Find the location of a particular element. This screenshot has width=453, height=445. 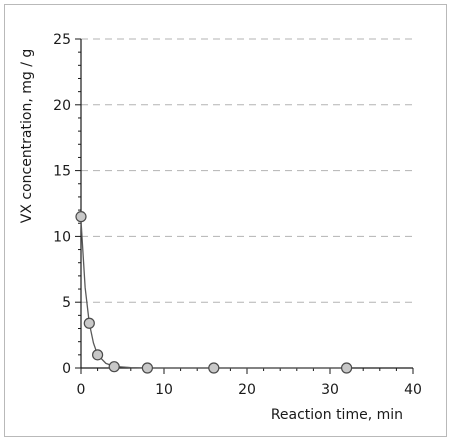

y-tick-label-0: 0 is located at coordinates (66, 369).